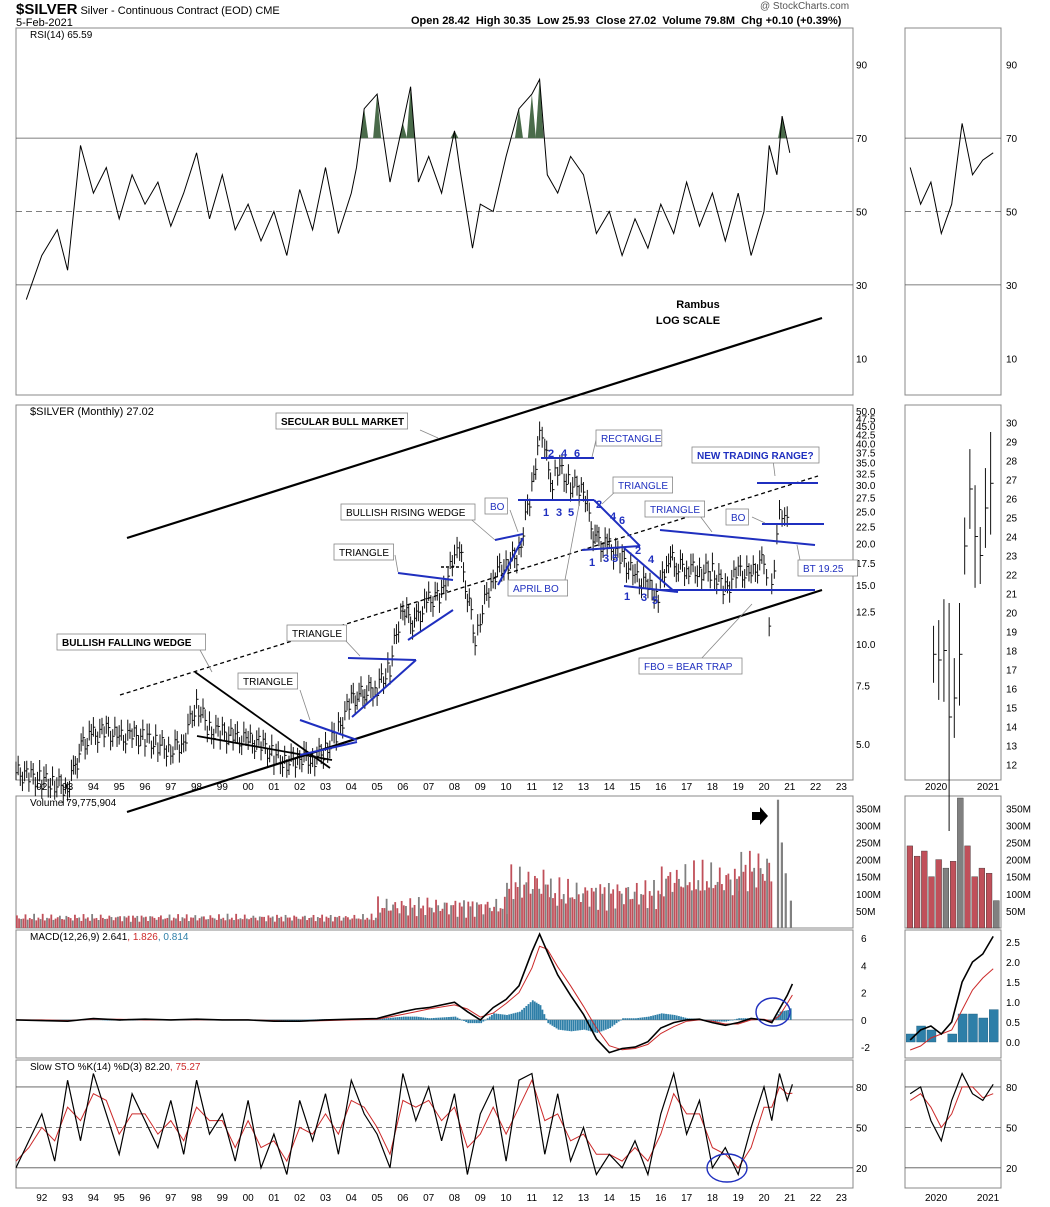 Image resolution: width=1050 pixels, height=1207 pixels. I want to click on price-inset-ytick-label: 20, so click(1012, 614).